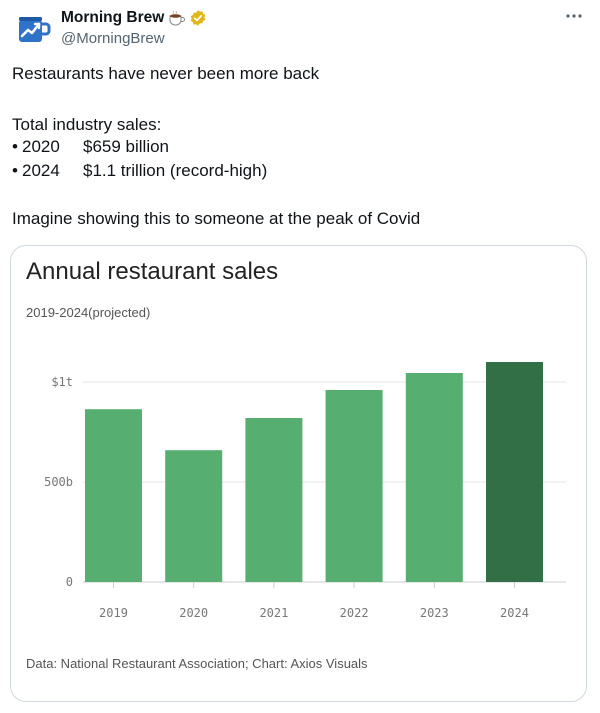 The width and height of the screenshot is (600, 713). What do you see at coordinates (152, 271) in the screenshot?
I see `chart-title: Annual restaurant sales` at bounding box center [152, 271].